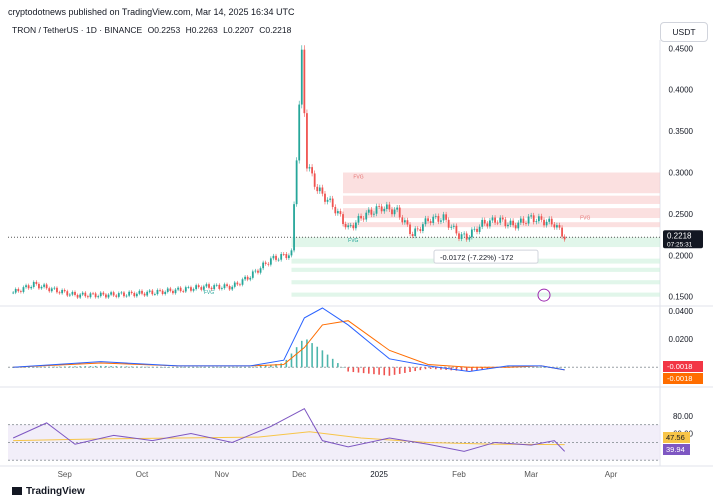  I want to click on signal-value-badge, so click(683, 378).